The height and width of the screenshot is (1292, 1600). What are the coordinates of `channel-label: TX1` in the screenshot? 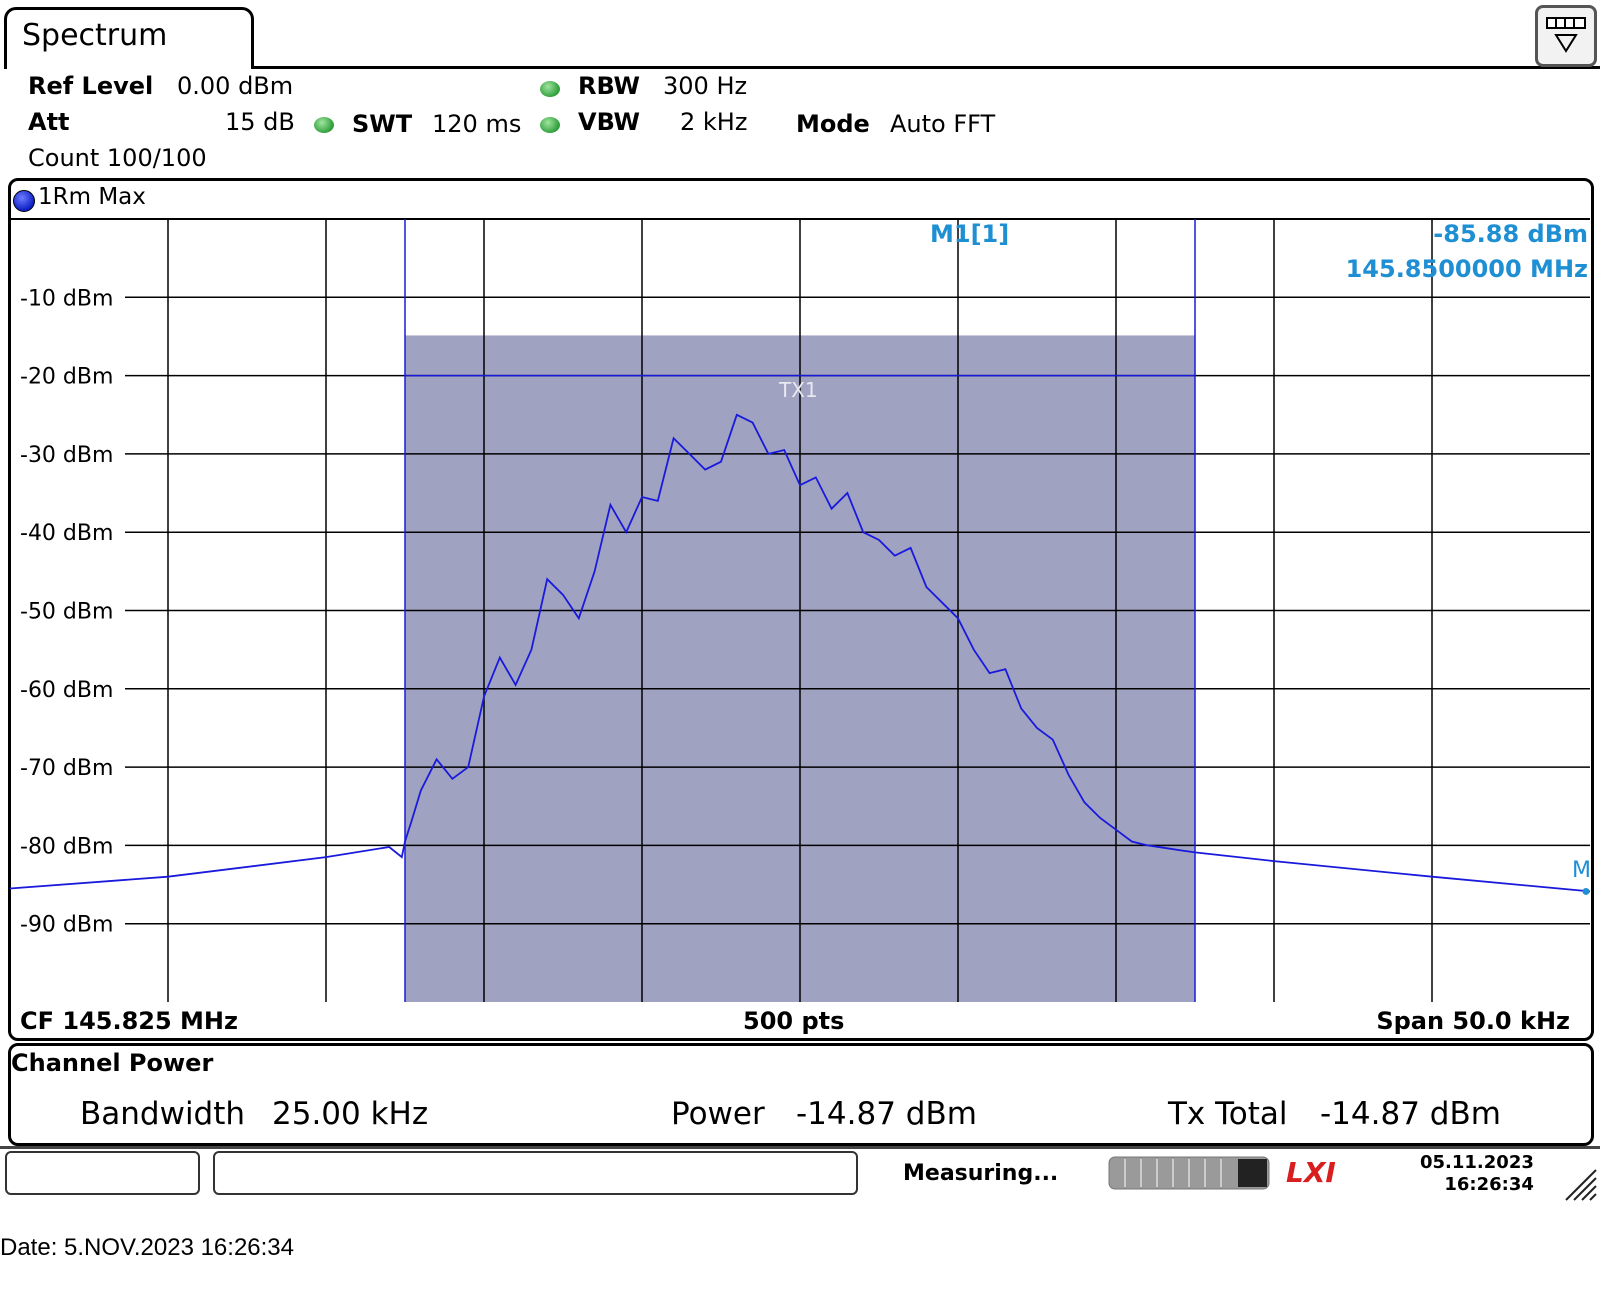 It's located at (798, 390).